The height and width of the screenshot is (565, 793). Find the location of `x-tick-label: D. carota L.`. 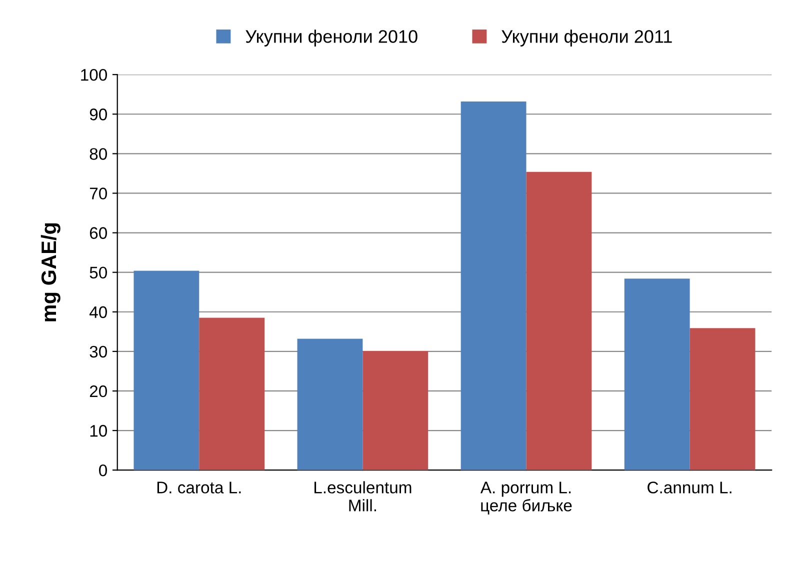

x-tick-label: D. carota L. is located at coordinates (199, 488).